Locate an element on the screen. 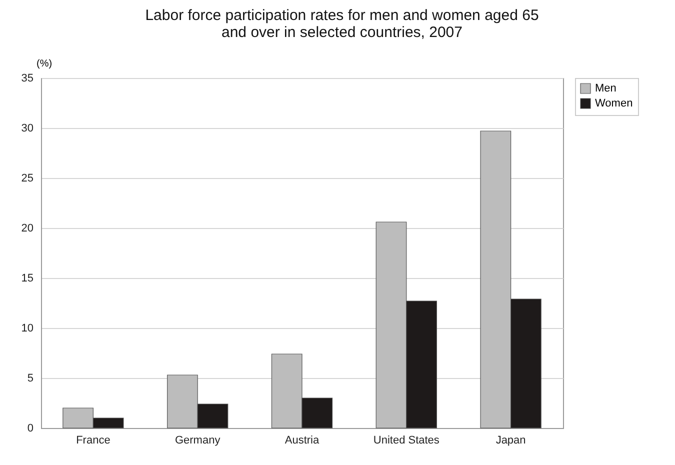 The height and width of the screenshot is (465, 675). y-tick-label: 5 is located at coordinates (30, 378).